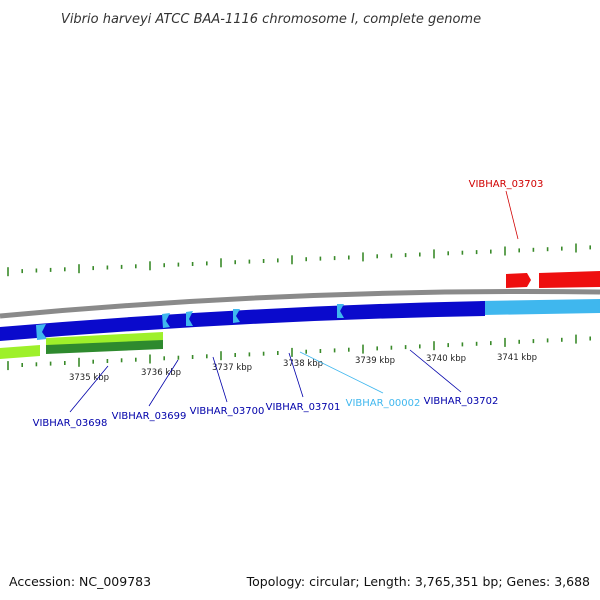 The height and width of the screenshot is (600, 600). I want to click on green-genes, so click(81, 345).